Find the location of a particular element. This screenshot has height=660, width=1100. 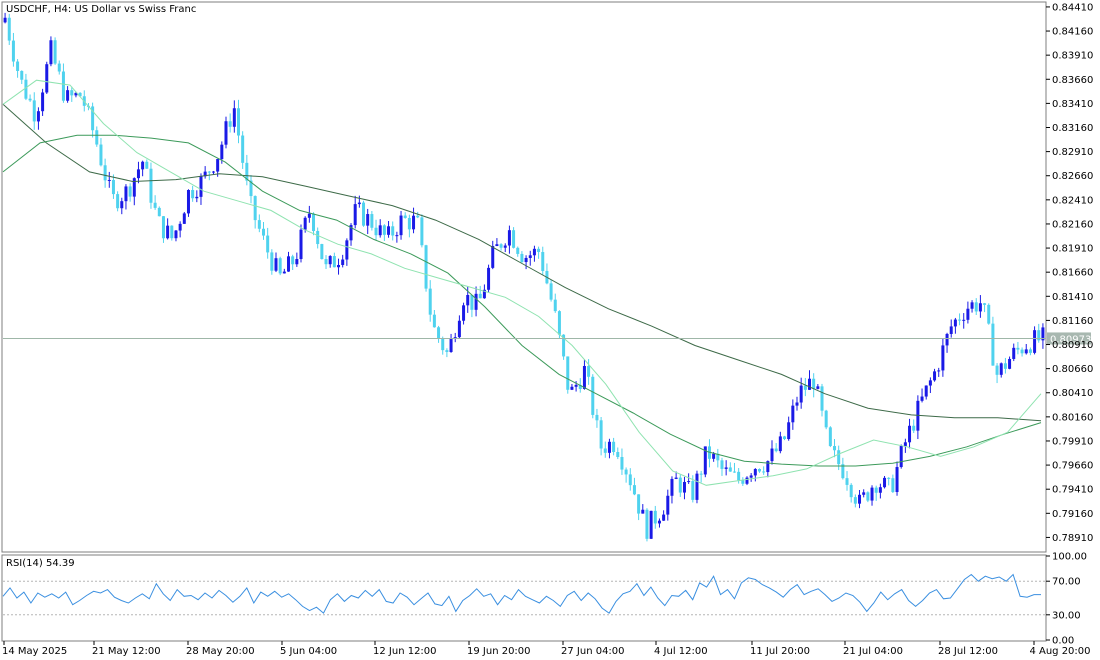

price-tick-label: 0.81410 is located at coordinates (1072, 297).